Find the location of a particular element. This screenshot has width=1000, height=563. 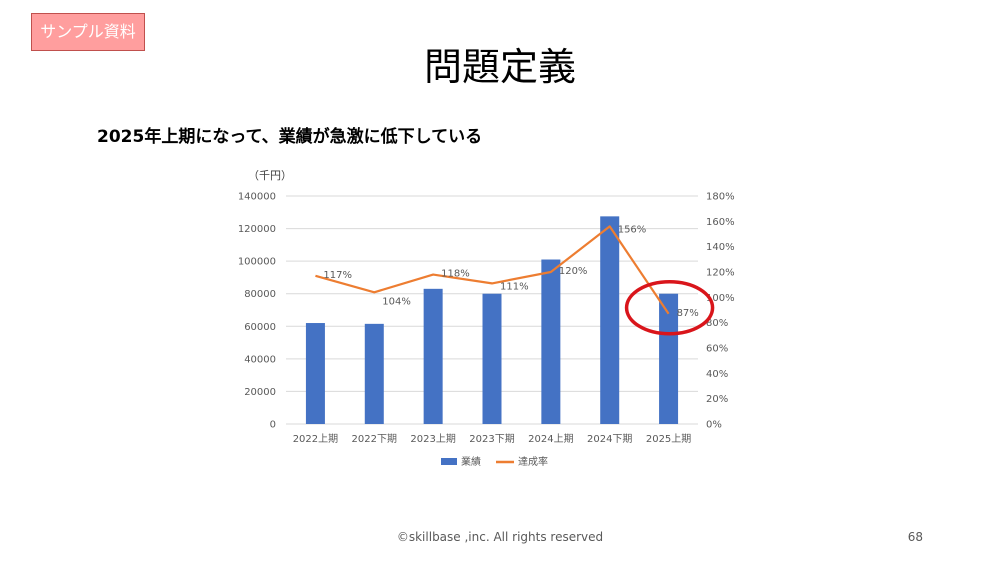

x-tick-label: 2023上期 is located at coordinates (432, 439).